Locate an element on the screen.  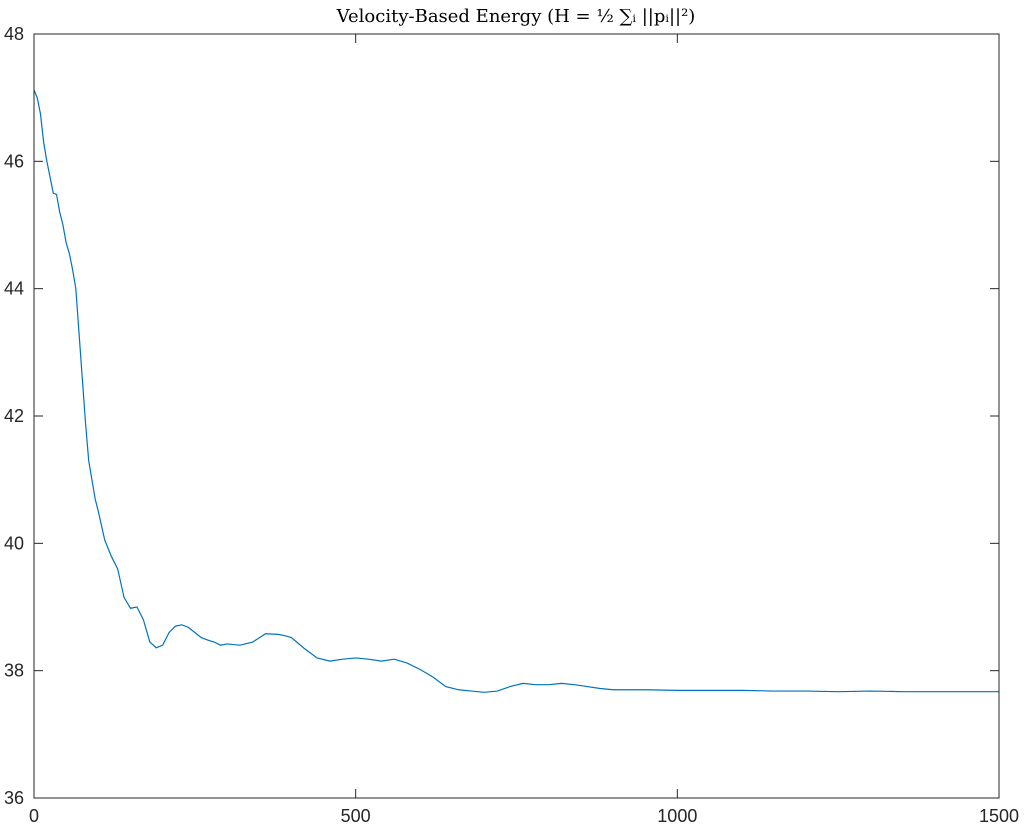
y-tick-label: 40 is located at coordinates (14, 543).